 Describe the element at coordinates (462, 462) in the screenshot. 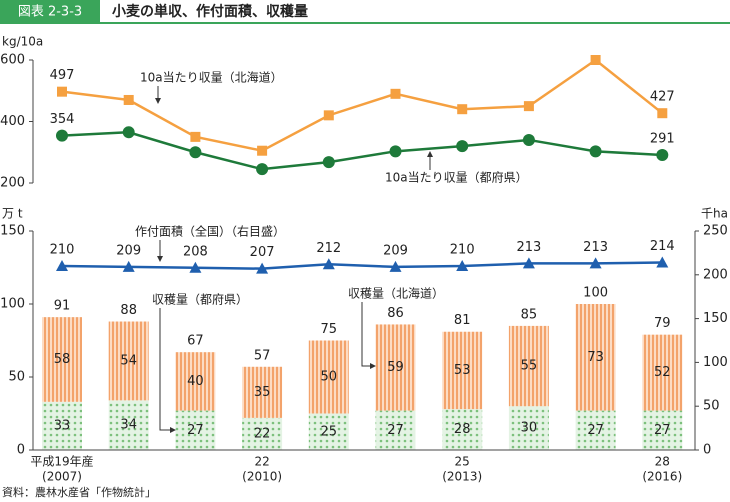

I see `x-tick-label: 25` at that location.